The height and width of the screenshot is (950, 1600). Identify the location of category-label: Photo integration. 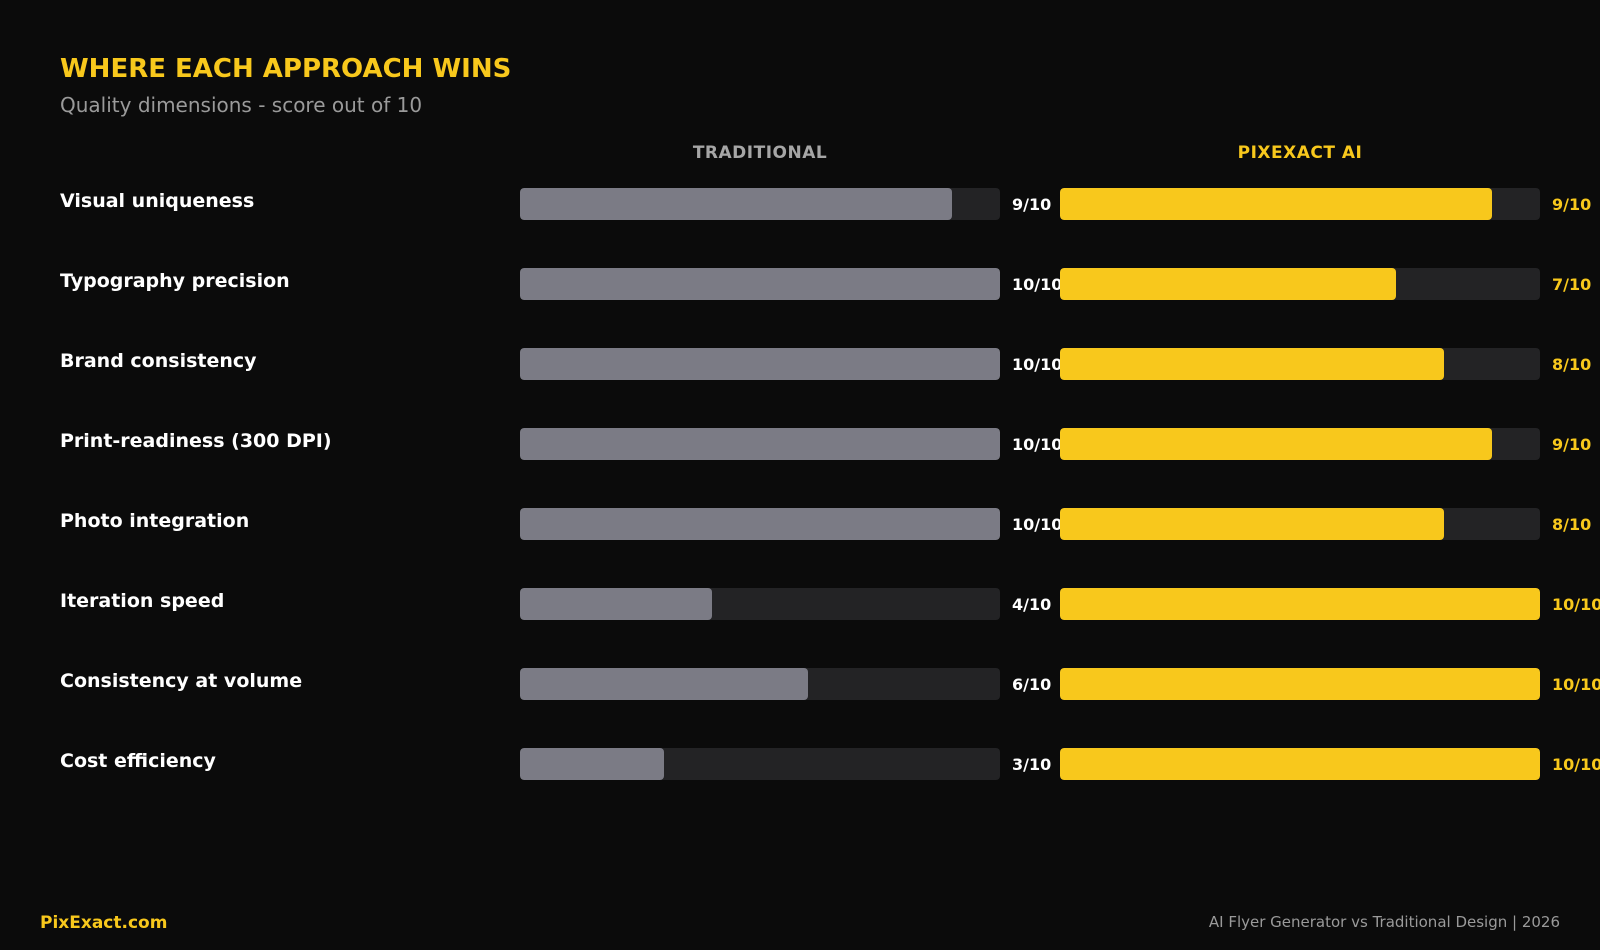
(155, 521).